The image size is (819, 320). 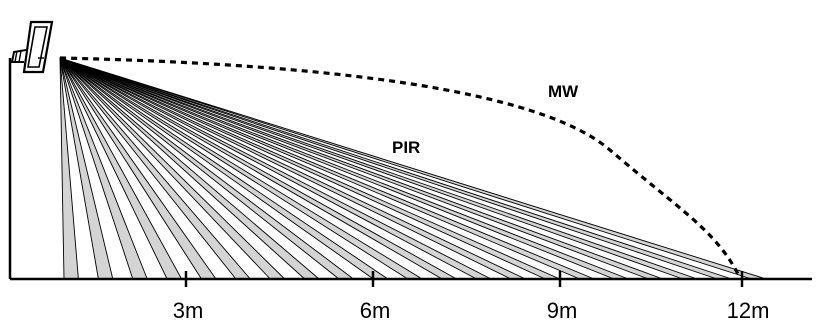 I want to click on tick-label-12m: 12m, so click(x=748, y=309).